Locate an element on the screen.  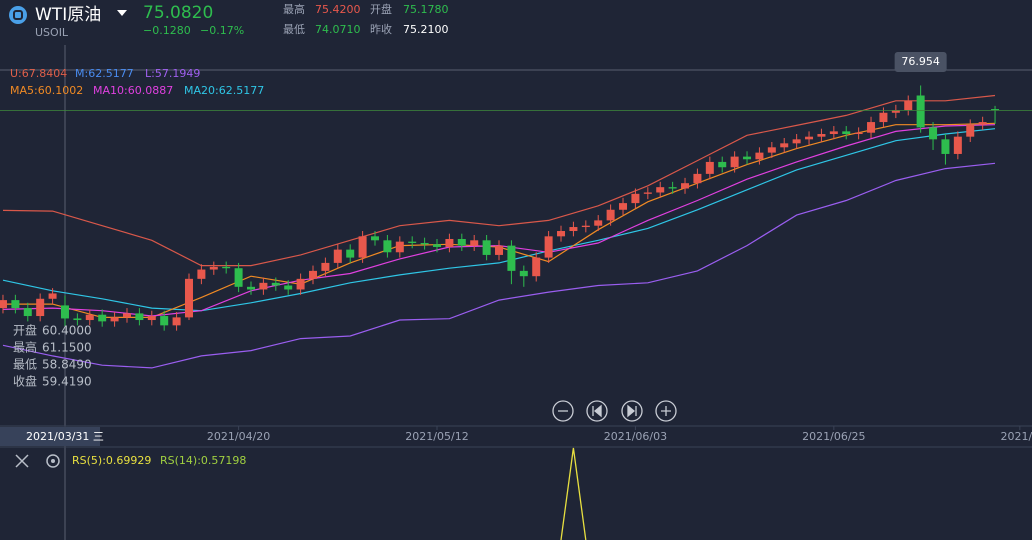
crosshair-date-box is located at coordinates (50, 436).